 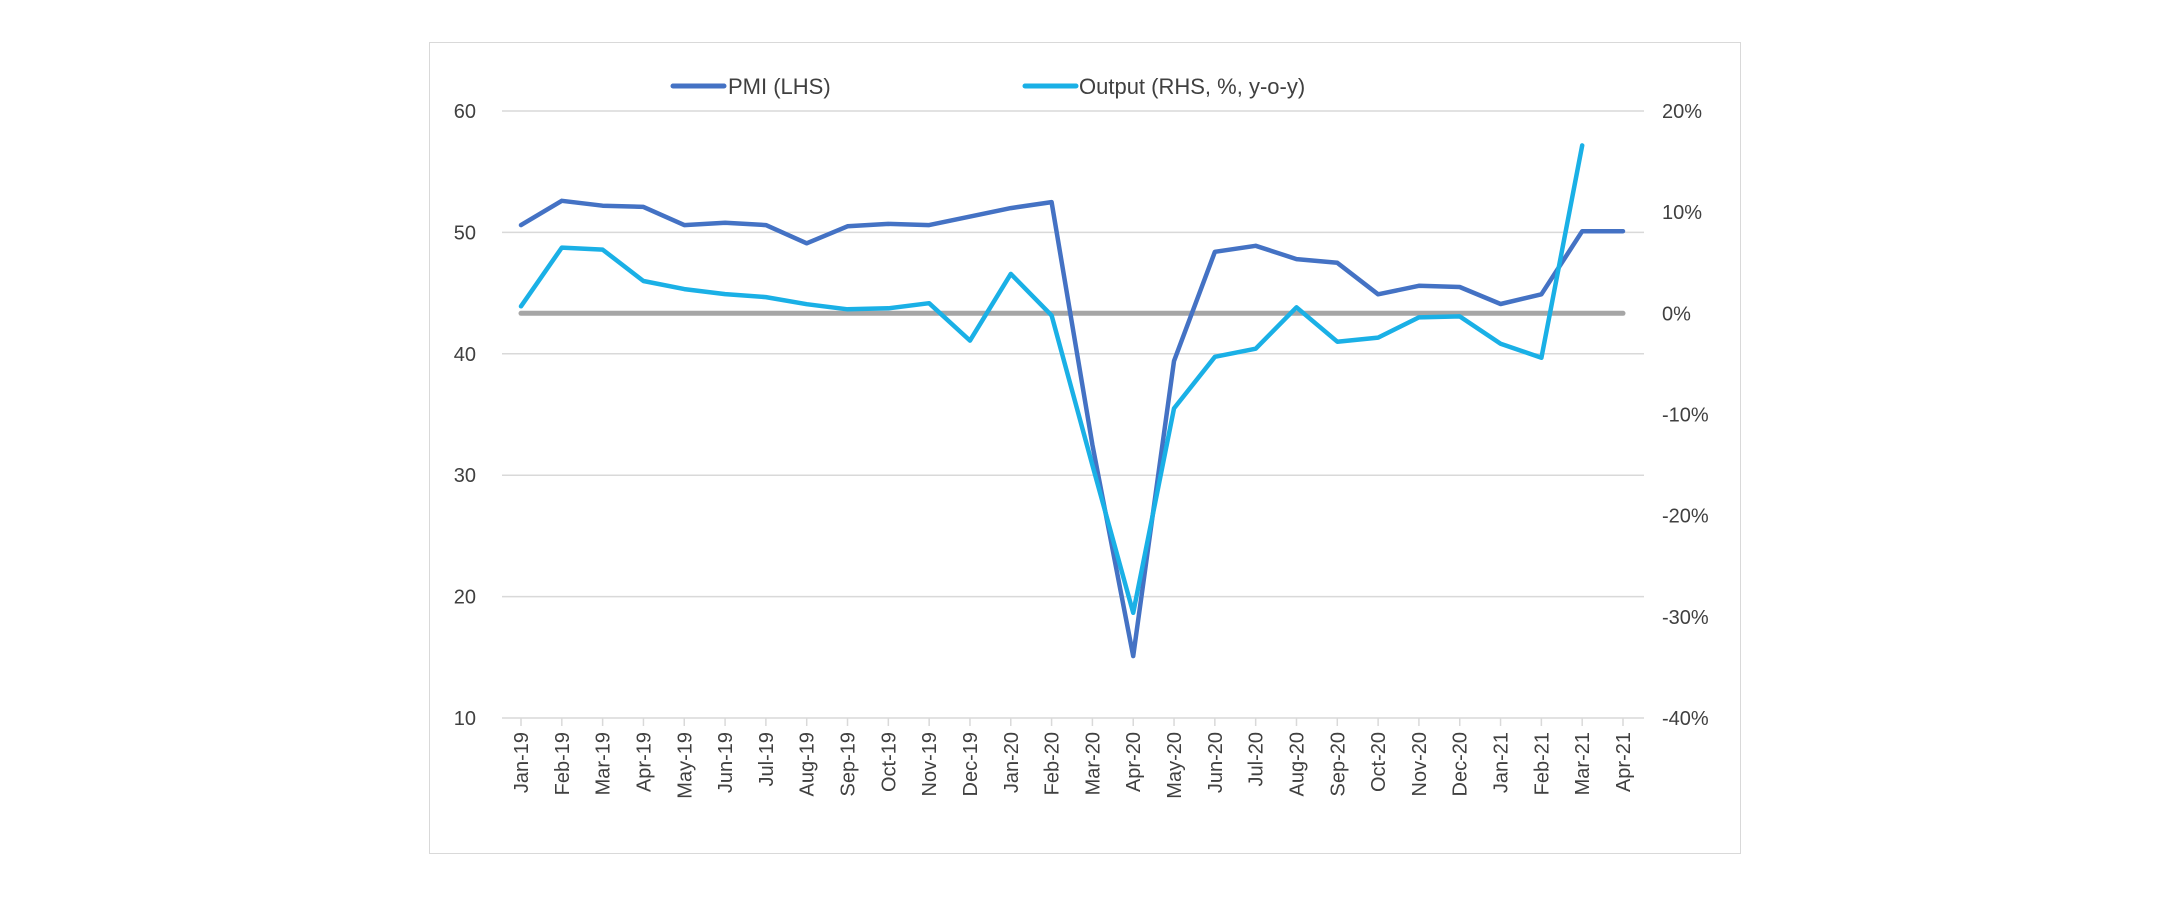 I want to click on x-tick-label: Aug-19, so click(x=808, y=764).